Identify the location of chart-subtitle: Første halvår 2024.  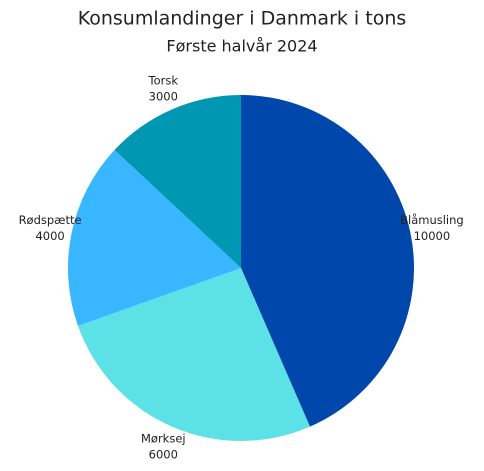
(241, 46).